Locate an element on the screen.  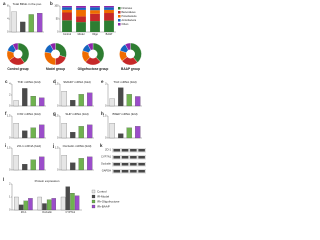
legend-label: IR-Model is located at coordinates (103, 196).